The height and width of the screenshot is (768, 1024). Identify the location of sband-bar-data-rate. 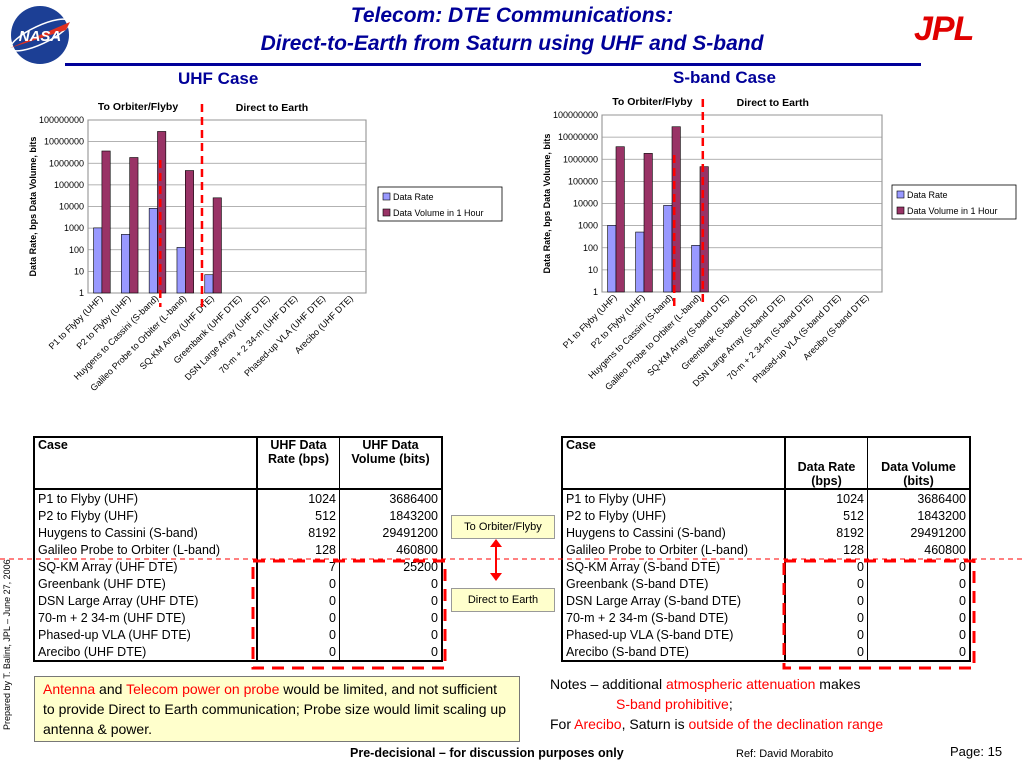
(668, 249).